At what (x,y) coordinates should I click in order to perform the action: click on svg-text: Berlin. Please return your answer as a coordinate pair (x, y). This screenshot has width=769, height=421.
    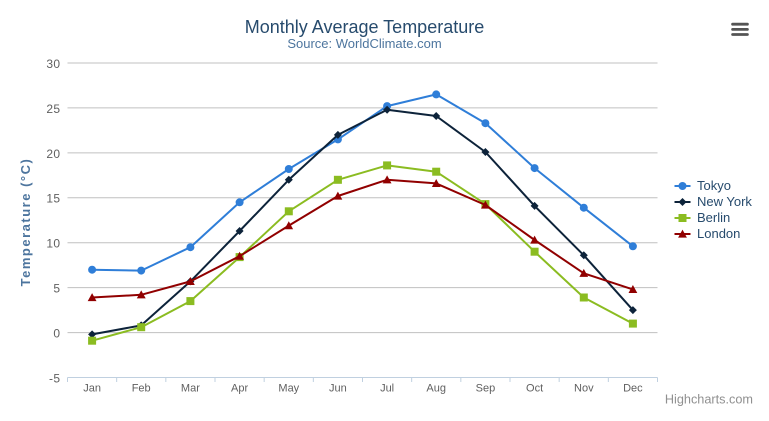
    Looking at the image, I should click on (713, 217).